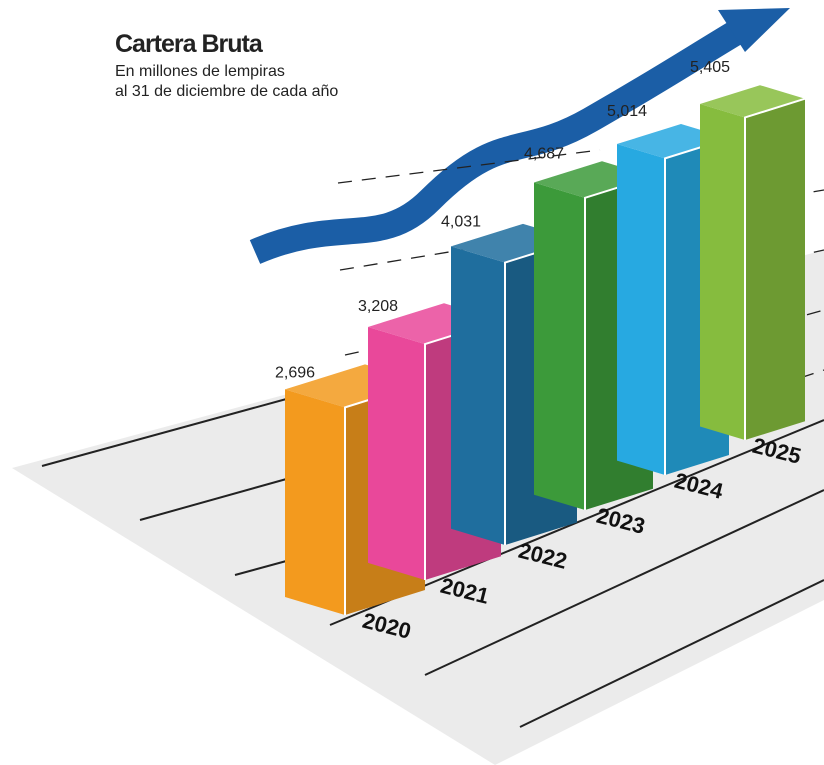  Describe the element at coordinates (226, 91) in the screenshot. I see `subtitle: al 31 de diciembre de cada año` at that location.